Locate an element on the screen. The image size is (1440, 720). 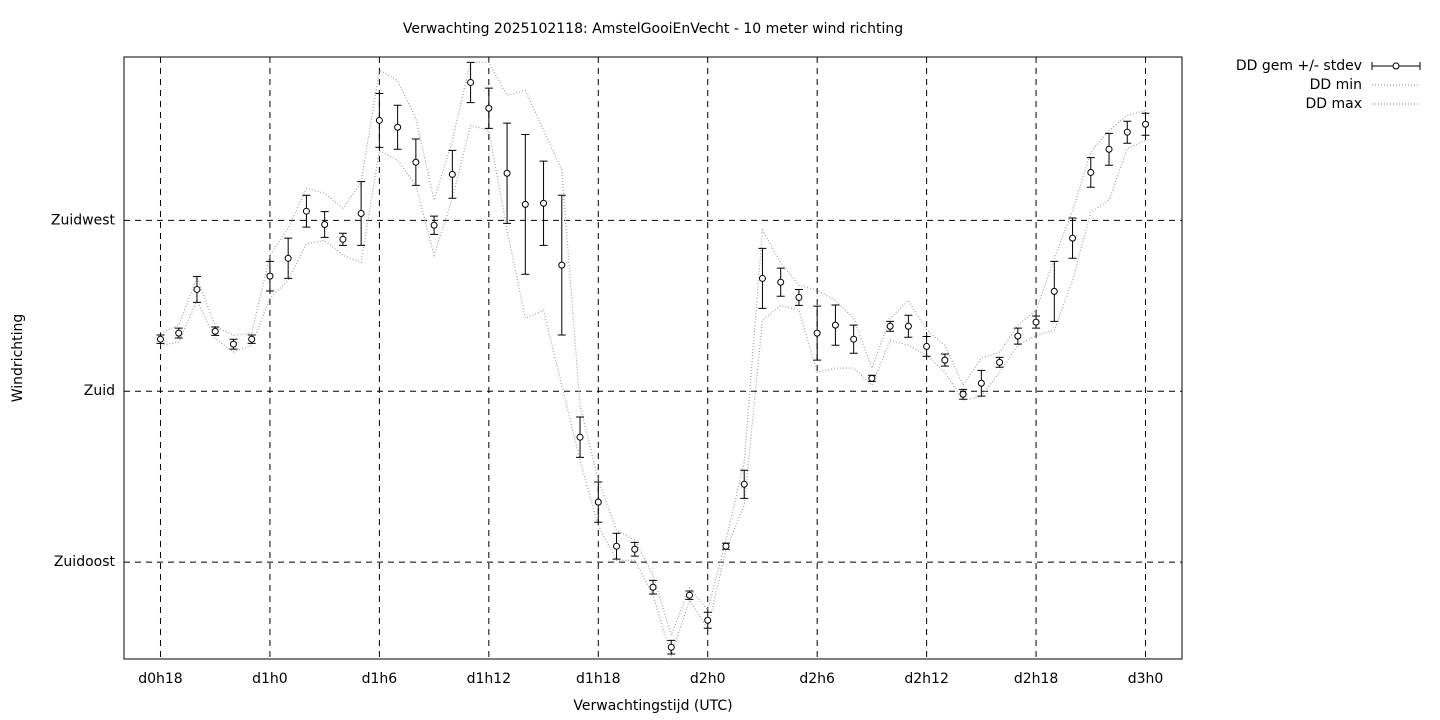
x-axis-label: Verwachtingstijd (UTC) is located at coordinates (652, 706).